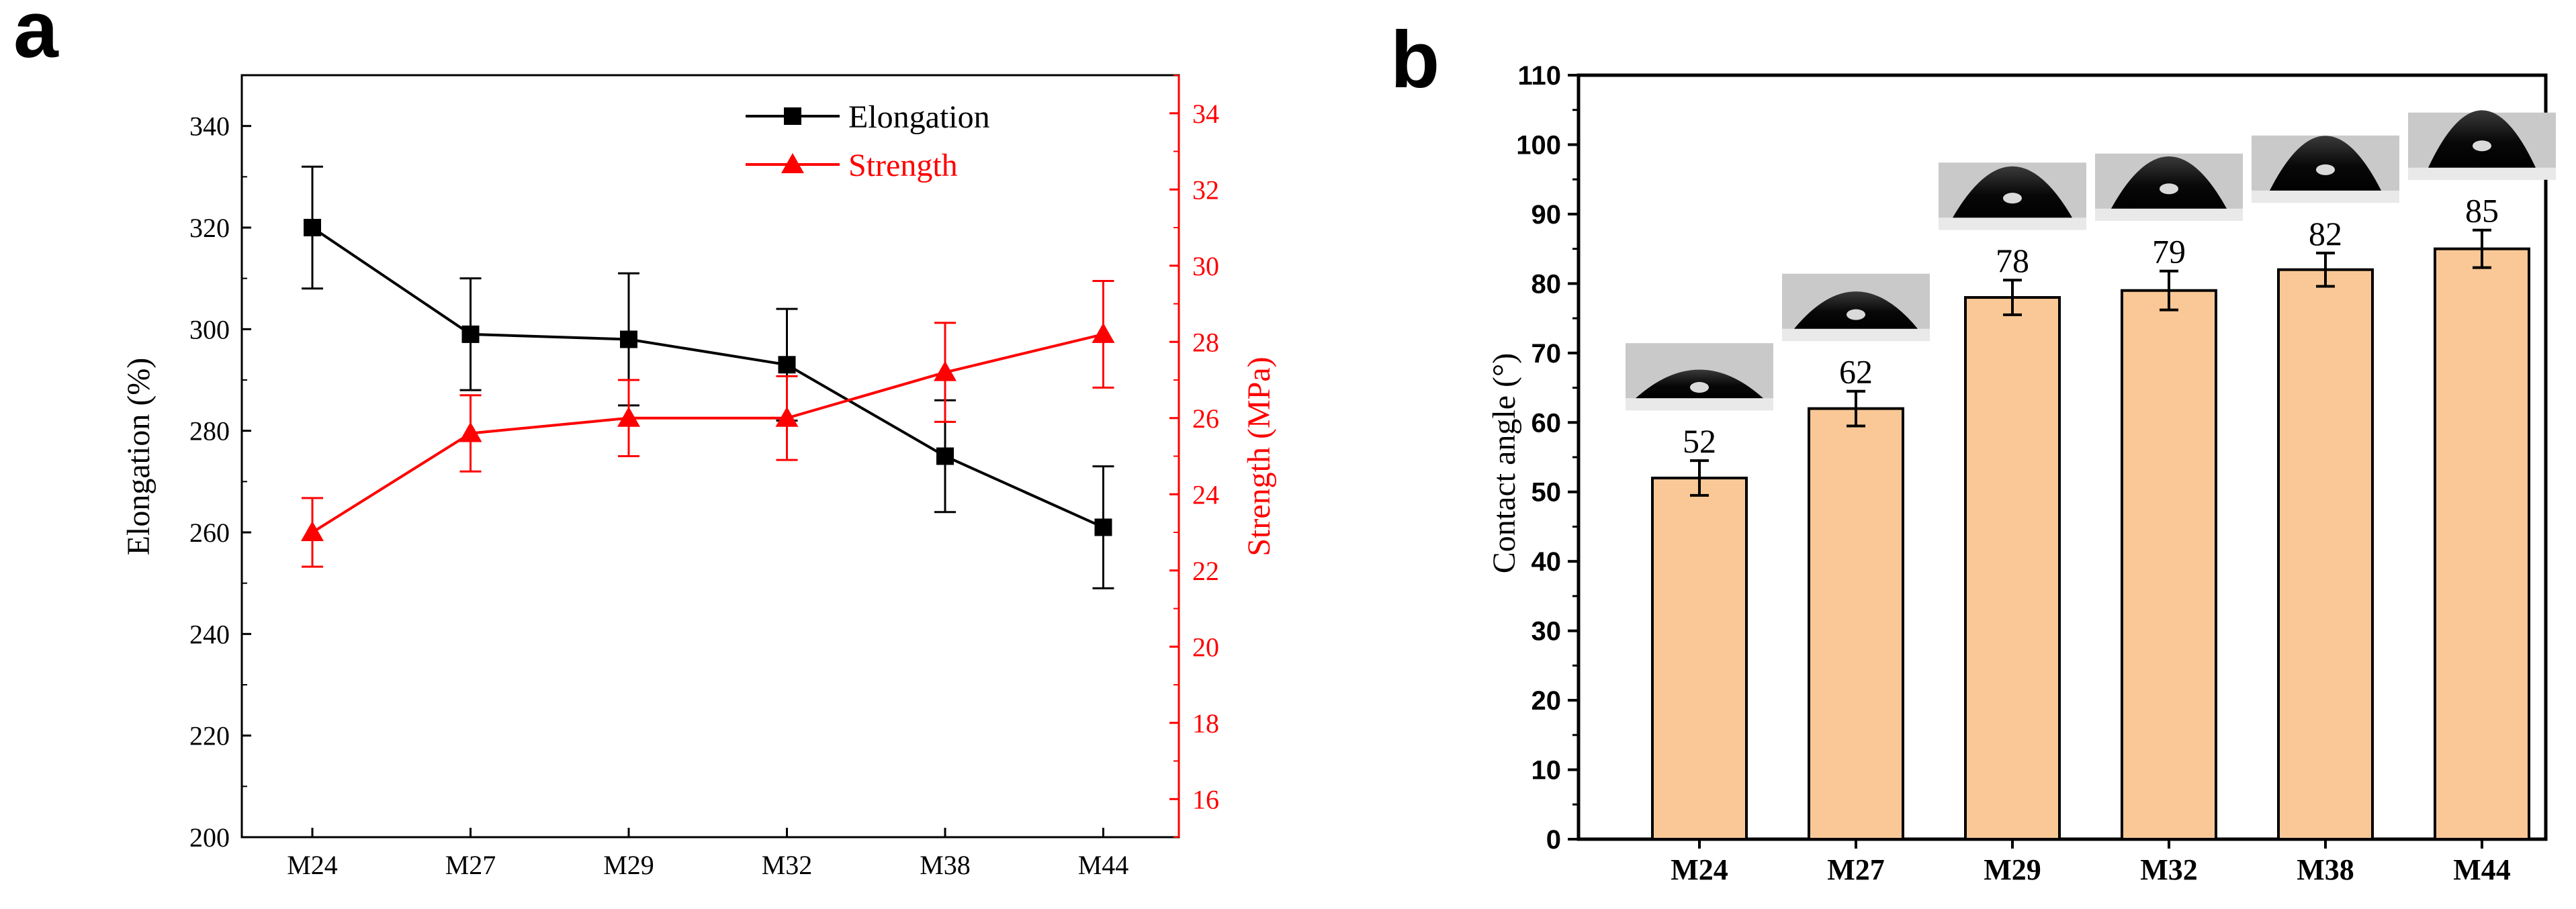 Image resolution: width=2576 pixels, height=909 pixels. I want to click on legend-item-strength: Strength, so click(852, 165).